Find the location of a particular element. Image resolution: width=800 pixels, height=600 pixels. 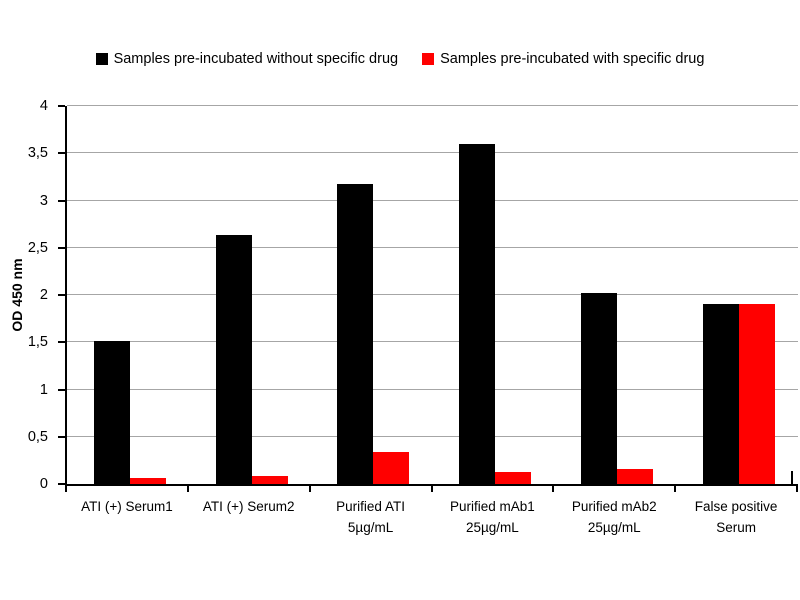

y-tick-label: 1,5 is located at coordinates (37, 342).